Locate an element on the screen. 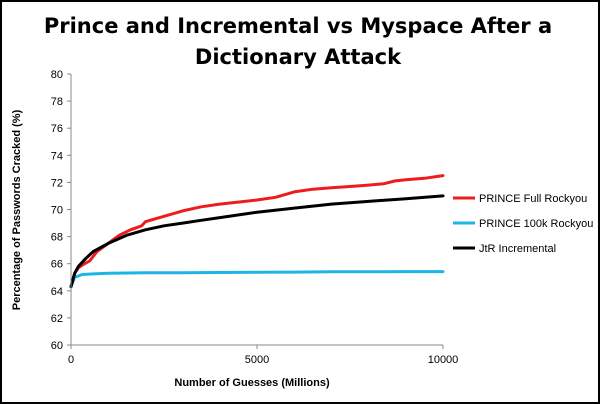 Image resolution: width=600 pixels, height=404 pixels. x-tick-label: 0 is located at coordinates (71, 360).